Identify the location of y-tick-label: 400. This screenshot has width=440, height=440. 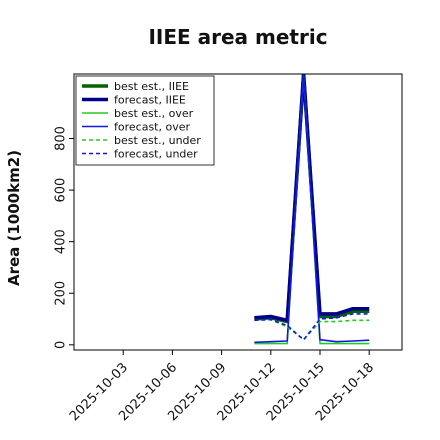
(61, 241).